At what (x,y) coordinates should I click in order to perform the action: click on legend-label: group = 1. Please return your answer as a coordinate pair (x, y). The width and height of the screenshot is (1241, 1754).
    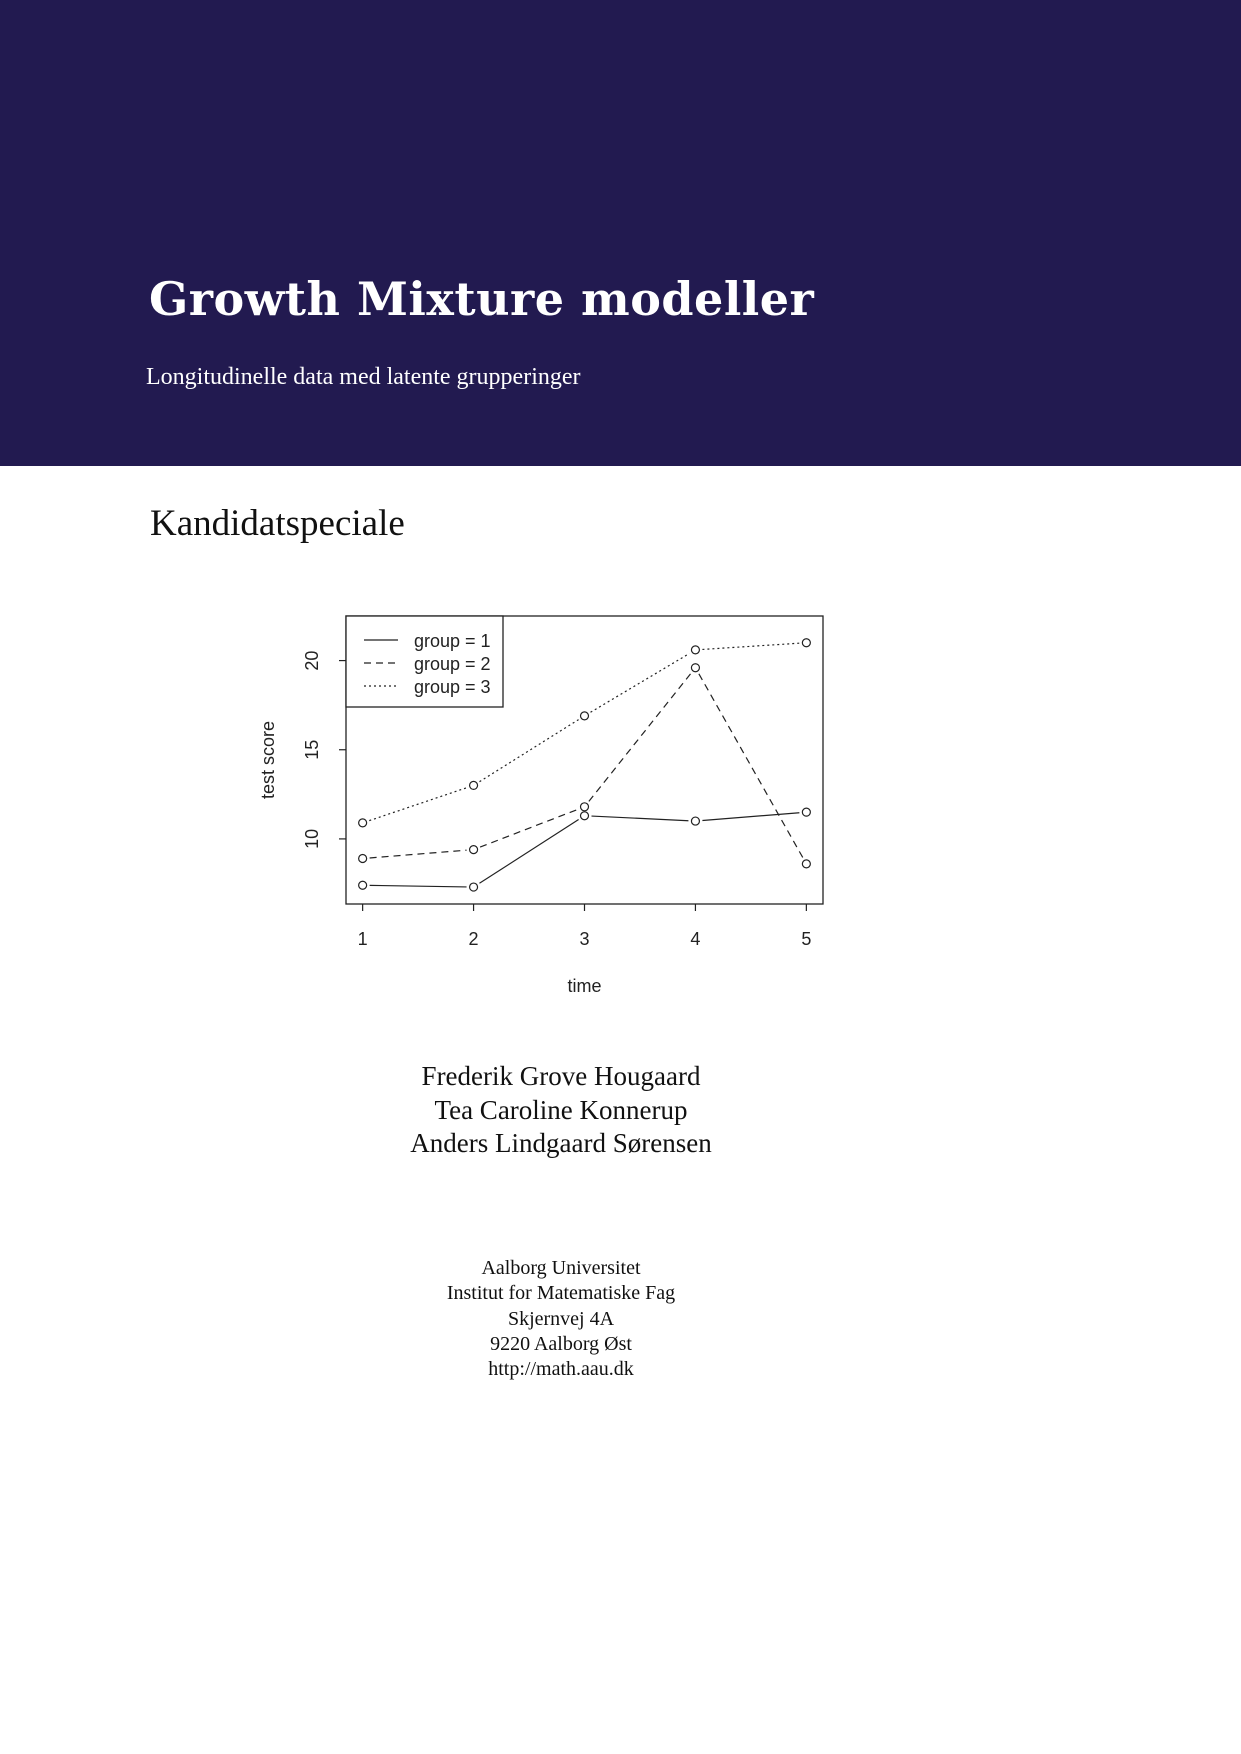
    Looking at the image, I should click on (452, 641).